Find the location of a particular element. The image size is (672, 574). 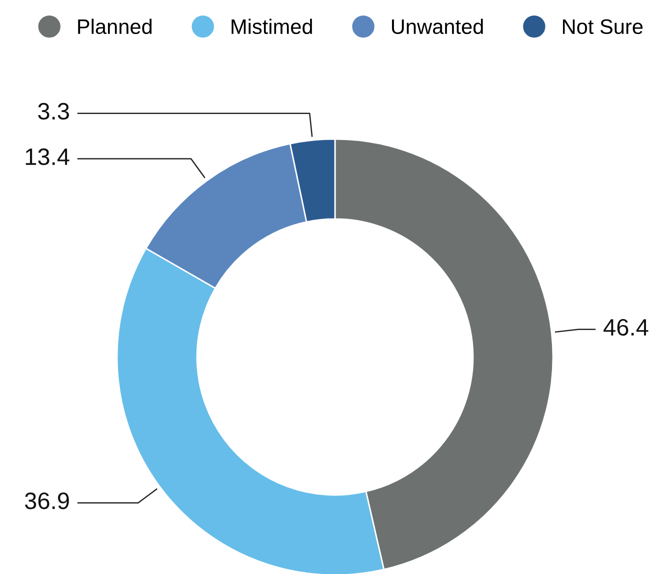

data-label: 46.4 is located at coordinates (626, 327).